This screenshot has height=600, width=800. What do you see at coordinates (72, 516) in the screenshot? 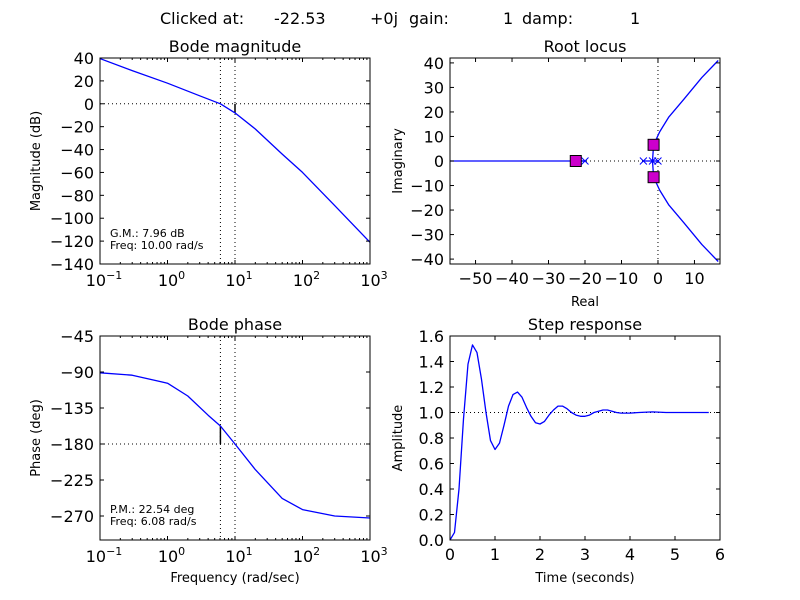
I see `bode_phase-ytick-label: −270` at bounding box center [72, 516].